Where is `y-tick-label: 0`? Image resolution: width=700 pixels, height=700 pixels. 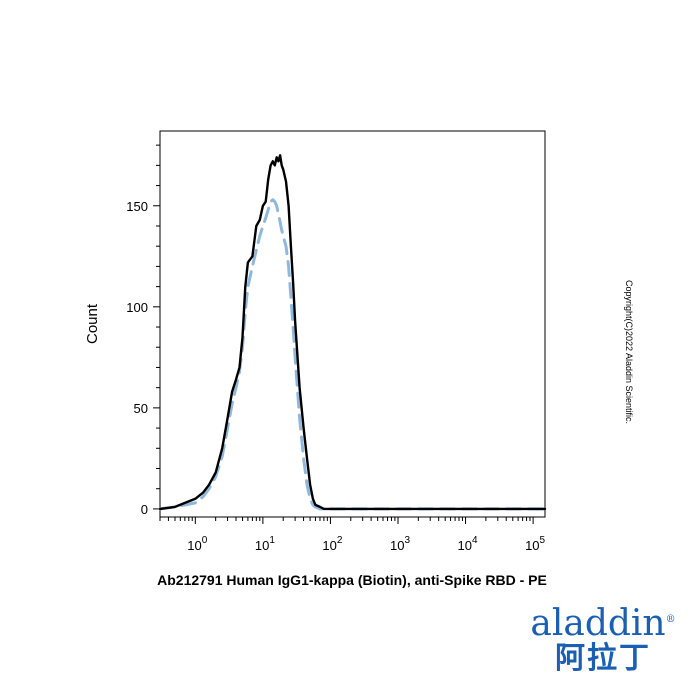 y-tick-label: 0 is located at coordinates (144, 509).